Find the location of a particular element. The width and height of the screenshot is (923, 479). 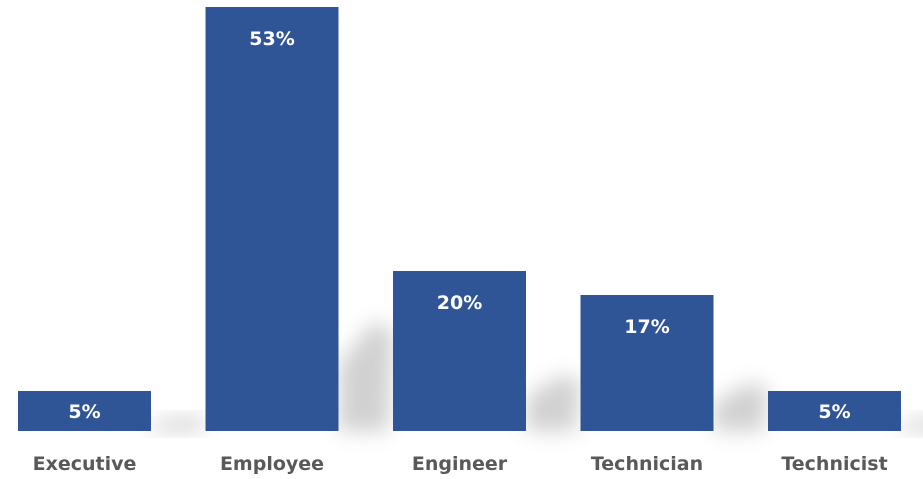

x-tick-label: Executive is located at coordinates (85, 464).